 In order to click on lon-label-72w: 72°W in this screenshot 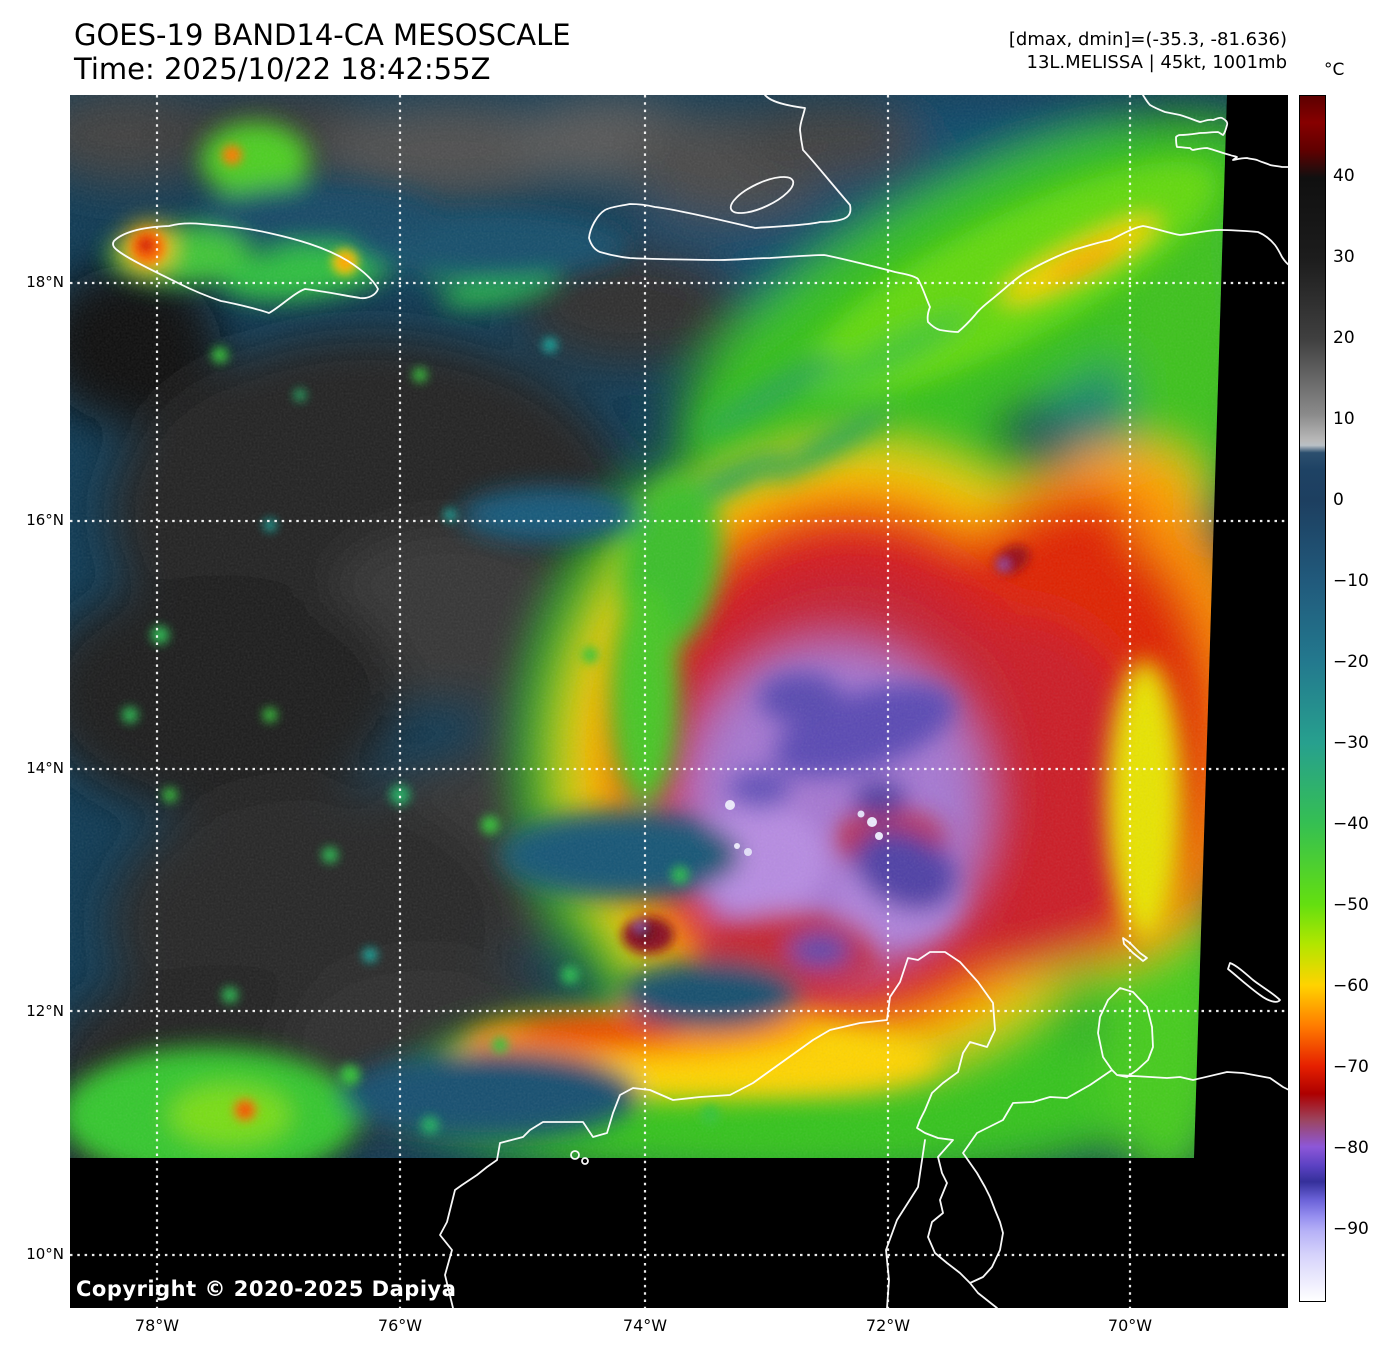, I will do `click(888, 1325)`.